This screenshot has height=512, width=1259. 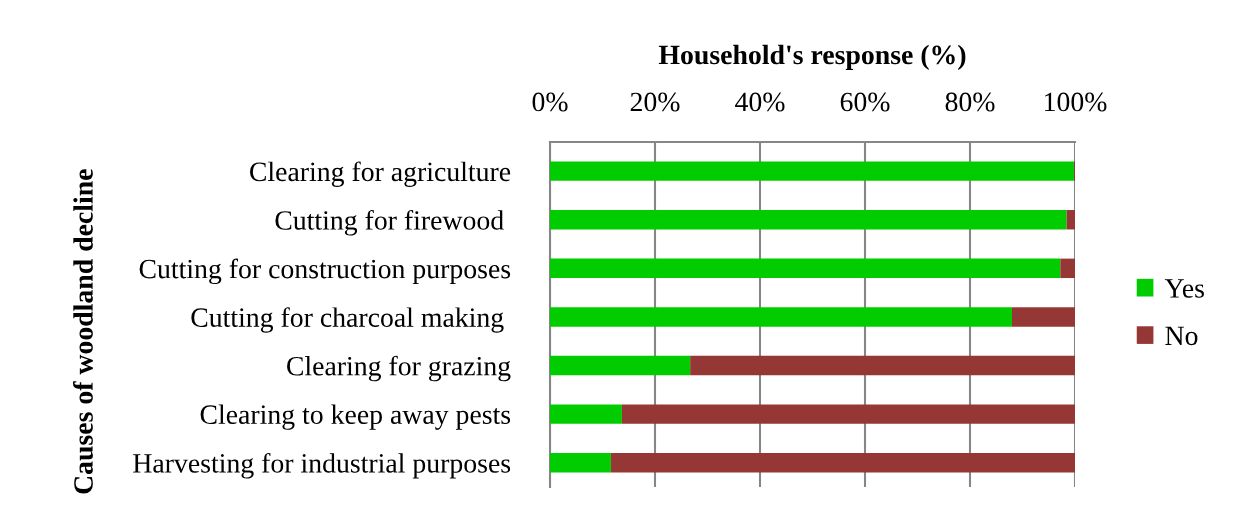 I want to click on y-tick-label: Clearing to keep away pests, so click(x=355, y=417).